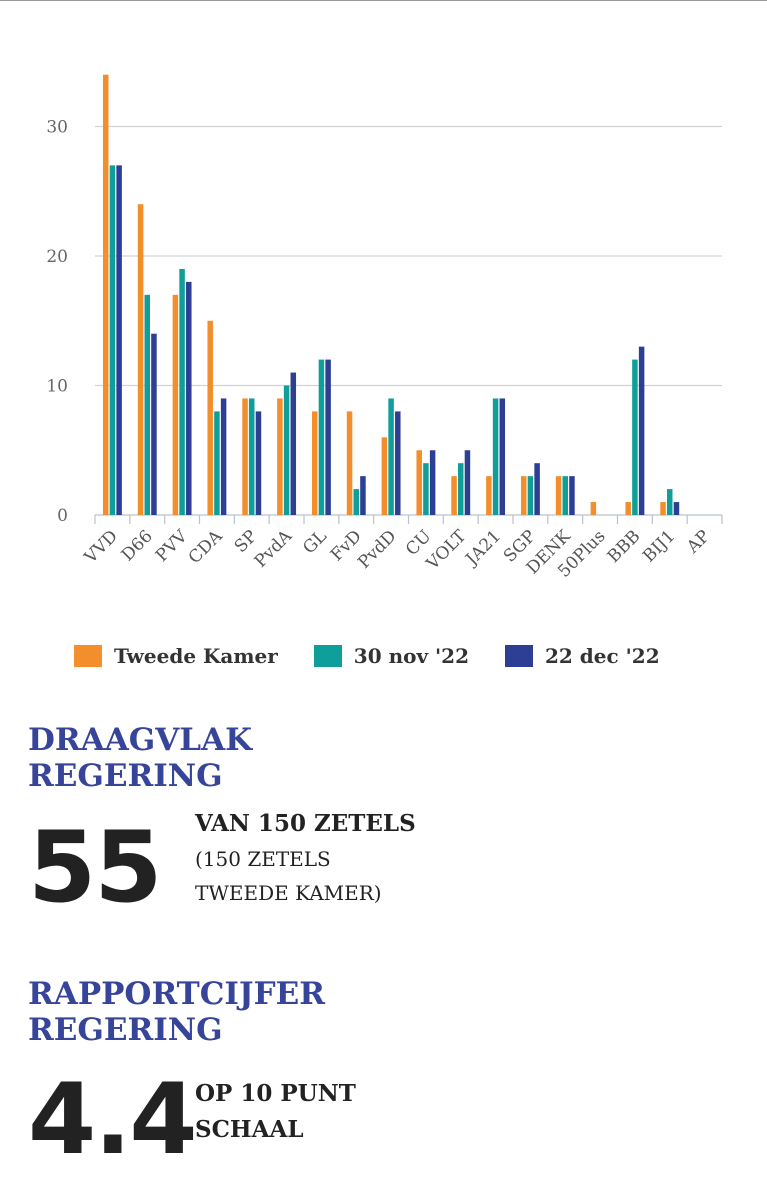 The image size is (767, 1200). What do you see at coordinates (95, 868) in the screenshot?
I see `draagvlak-value: 55` at bounding box center [95, 868].